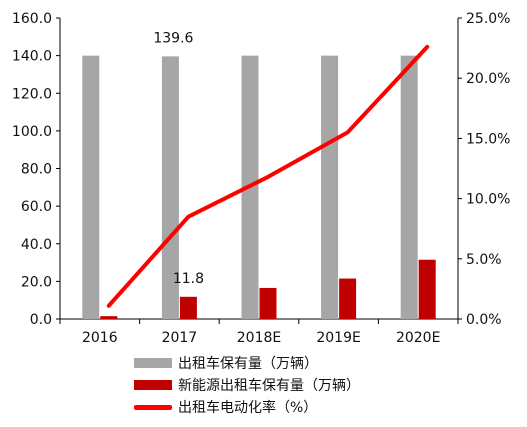  What do you see at coordinates (338, 338) in the screenshot?
I see `x-axis-tick-label: 2019E` at bounding box center [338, 338].